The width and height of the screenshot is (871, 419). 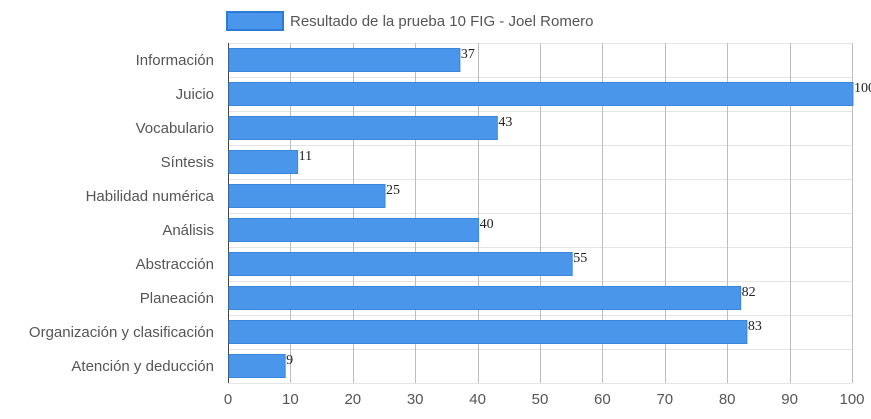 I want to click on data-label: 11, so click(x=305, y=156).